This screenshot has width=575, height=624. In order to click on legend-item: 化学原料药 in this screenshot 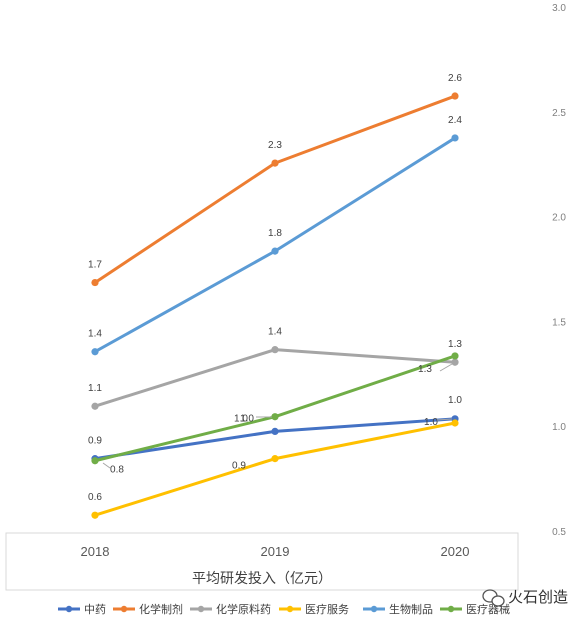, I will do `click(230, 609)`.